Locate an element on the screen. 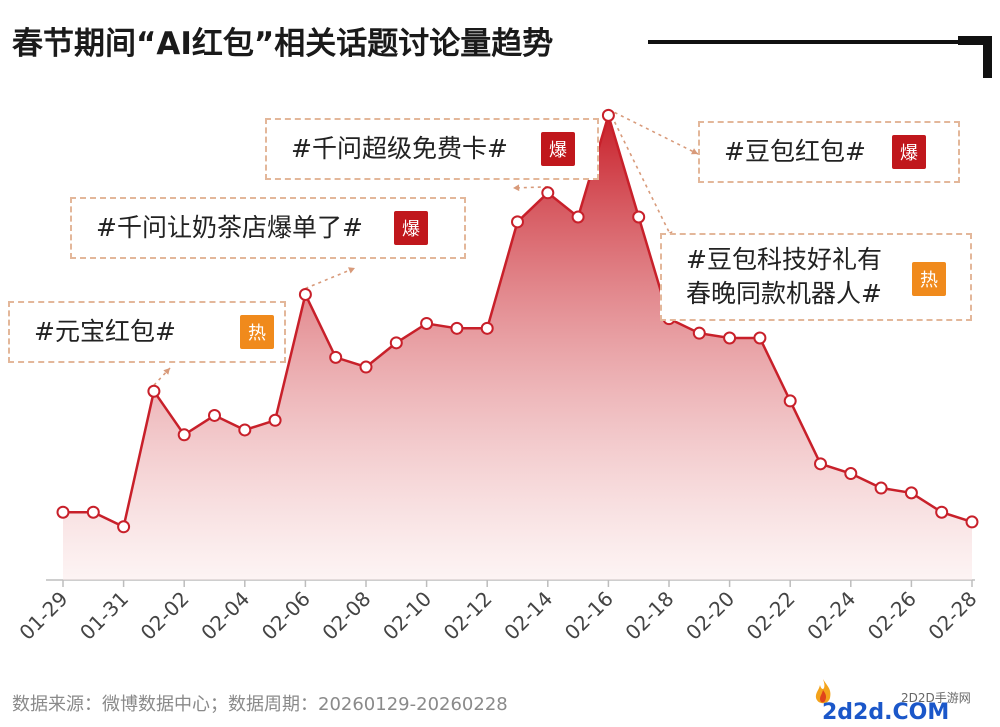 This screenshot has height=727, width=1000. annotation-text: #千问超级免费卡# is located at coordinates (399, 148).